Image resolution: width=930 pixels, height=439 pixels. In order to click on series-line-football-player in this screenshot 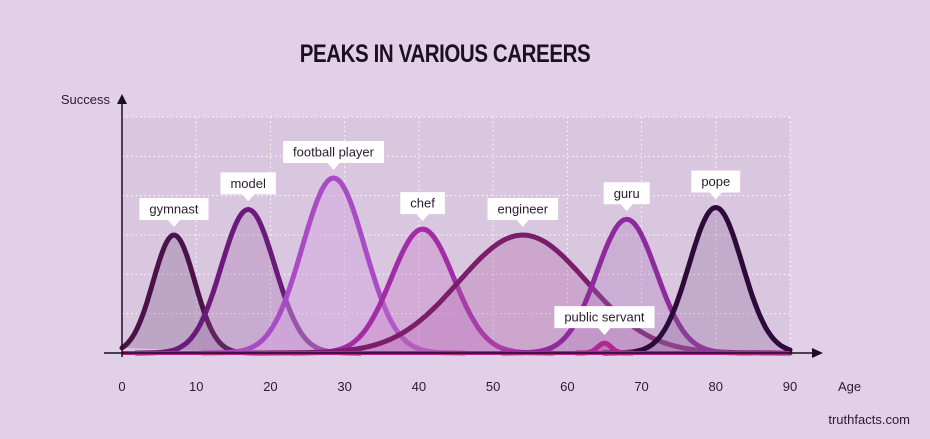, I will do `click(333, 265)`.